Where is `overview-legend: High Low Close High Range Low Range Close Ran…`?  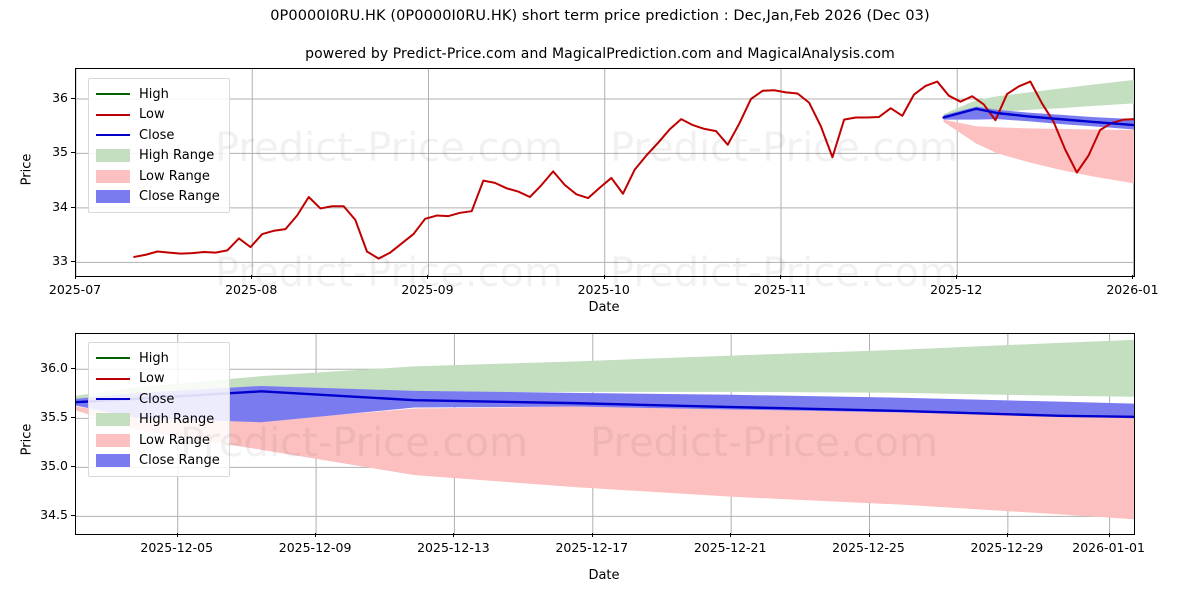
overview-legend: High Low Close High Range Low Range Close Ran… is located at coordinates (159, 145).